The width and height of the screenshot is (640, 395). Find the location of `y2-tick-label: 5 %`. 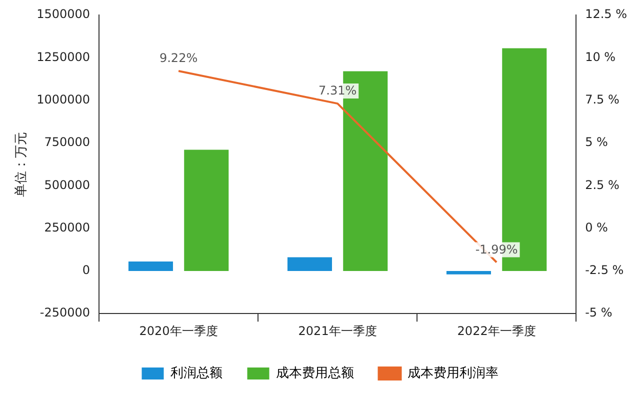

y2-tick-label: 5 % is located at coordinates (596, 142).